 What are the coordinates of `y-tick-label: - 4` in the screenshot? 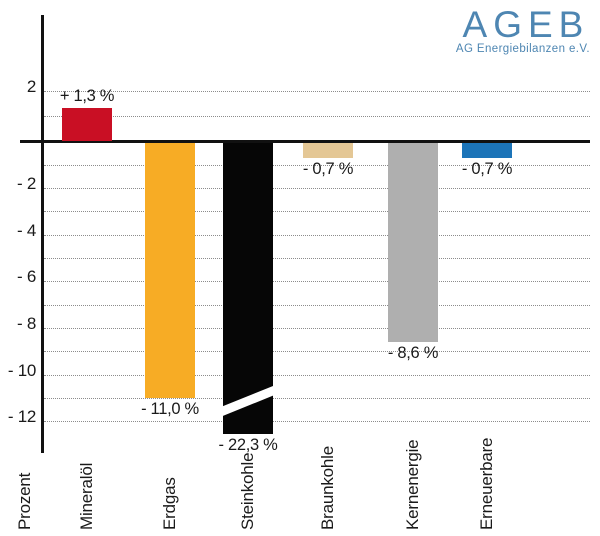 It's located at (26, 230).